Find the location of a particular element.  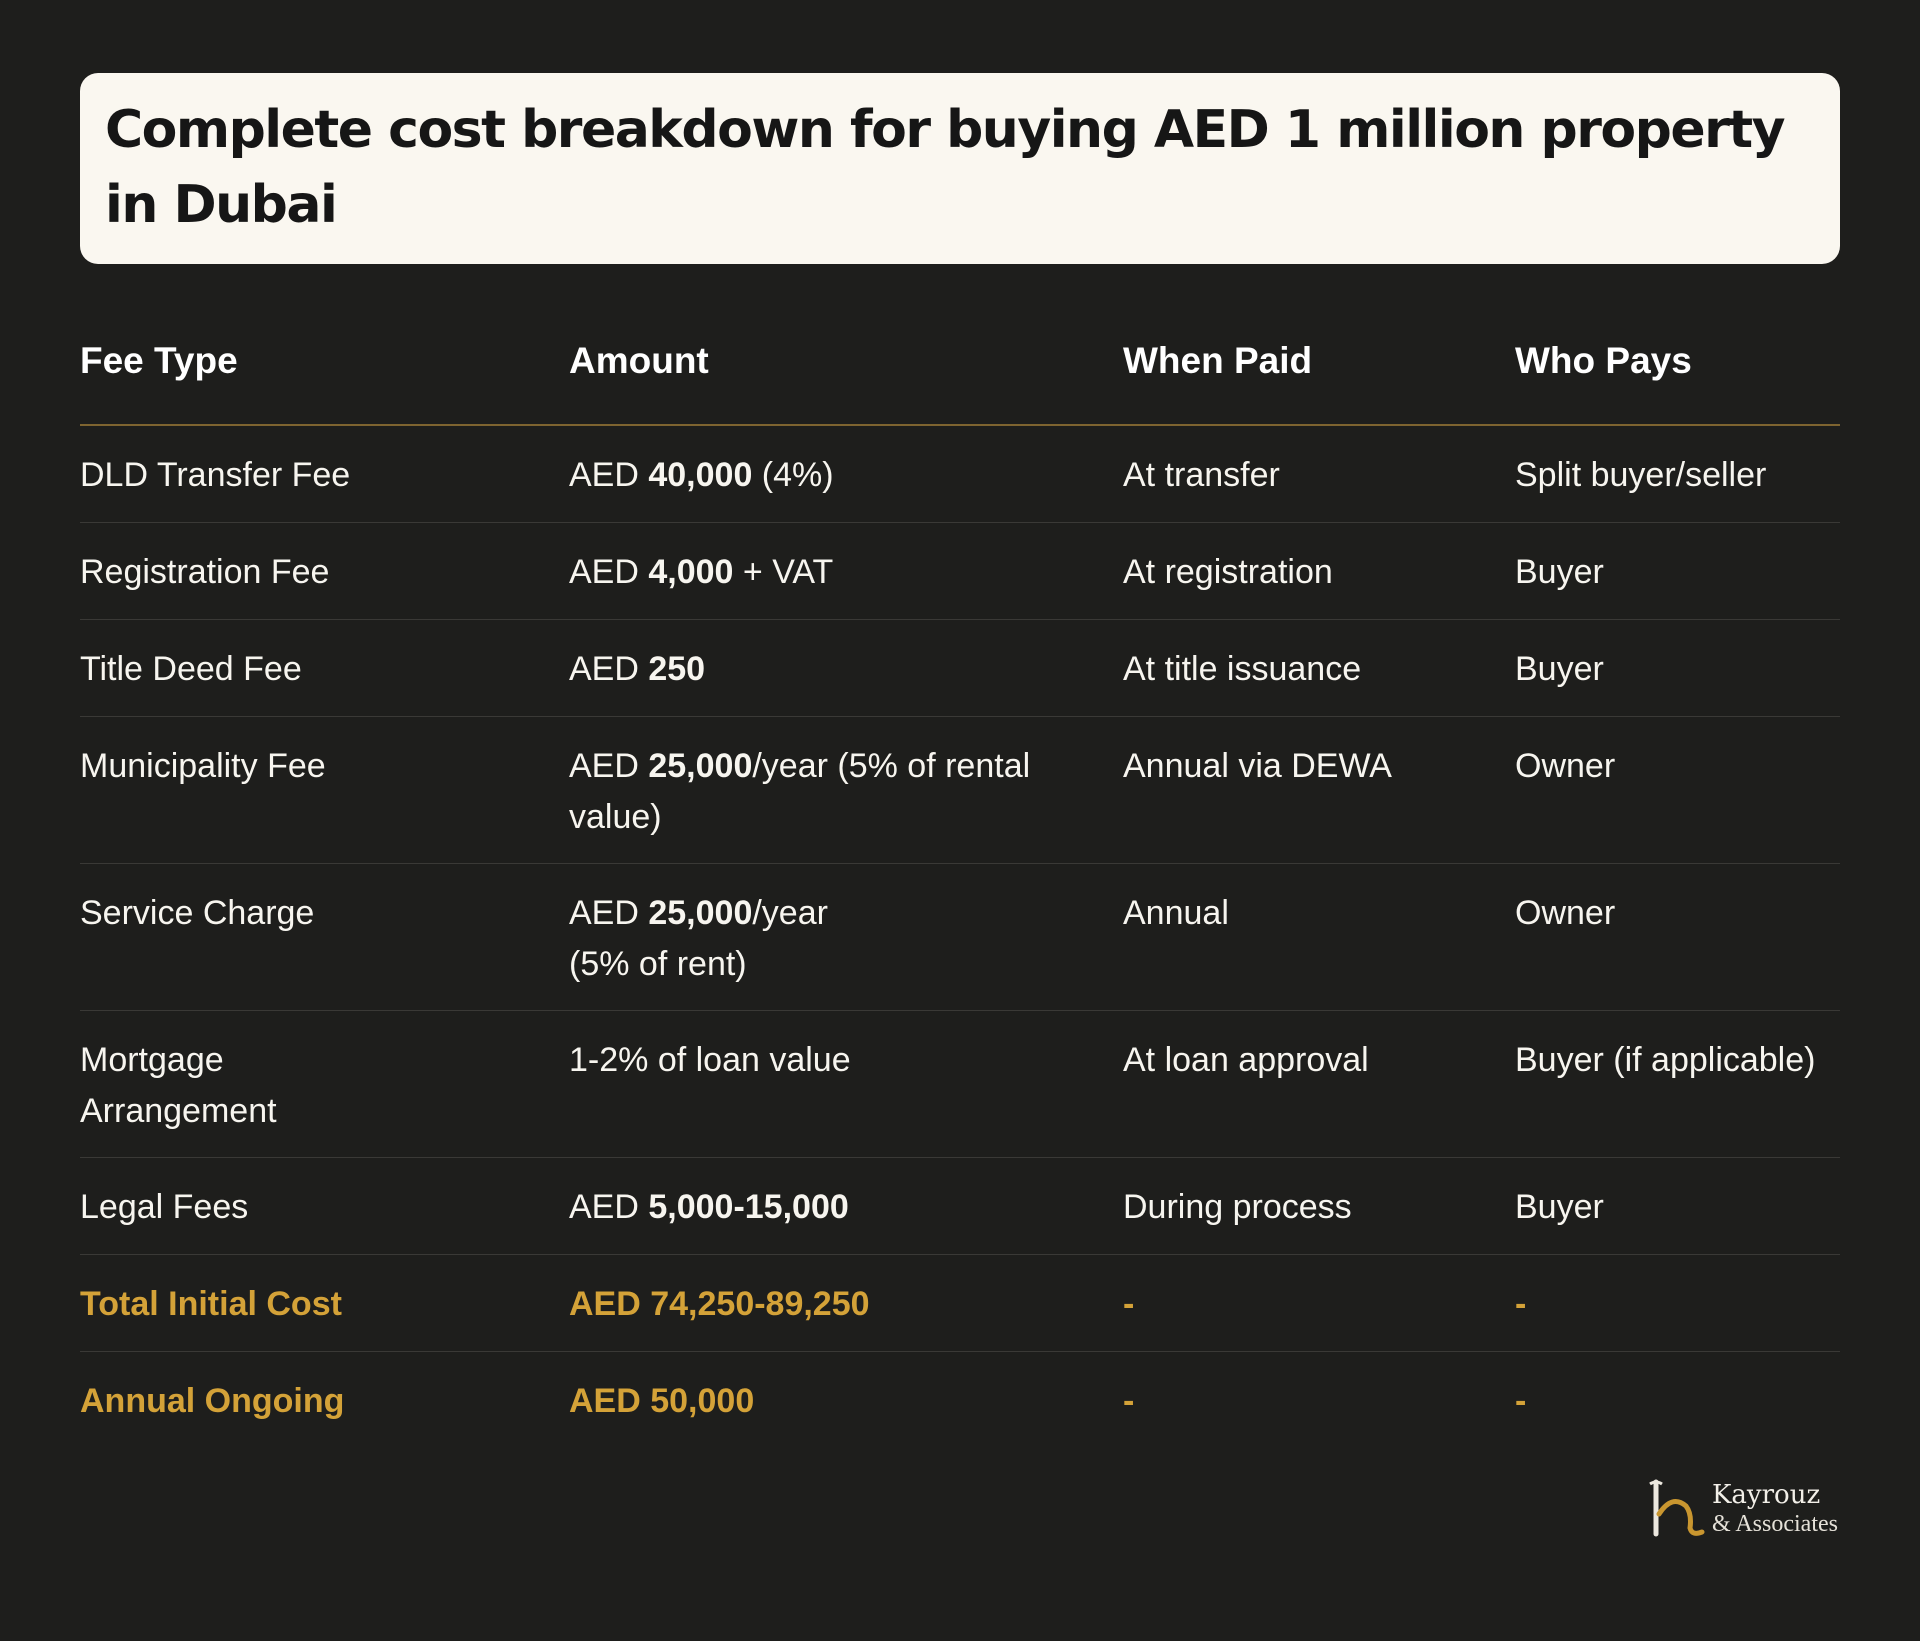

total-row: Total Initial Cost AED 74,250-89,250 - - is located at coordinates (960, 1303).